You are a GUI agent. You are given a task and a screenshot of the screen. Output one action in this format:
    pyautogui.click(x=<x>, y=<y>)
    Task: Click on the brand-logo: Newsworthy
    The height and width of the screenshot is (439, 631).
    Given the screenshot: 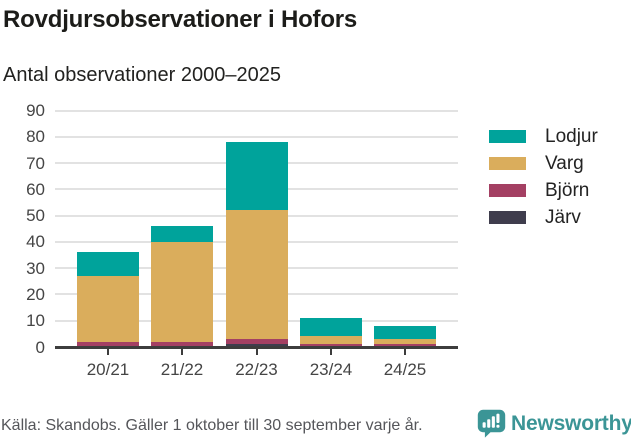 What is the action you would take?
    pyautogui.click(x=554, y=423)
    